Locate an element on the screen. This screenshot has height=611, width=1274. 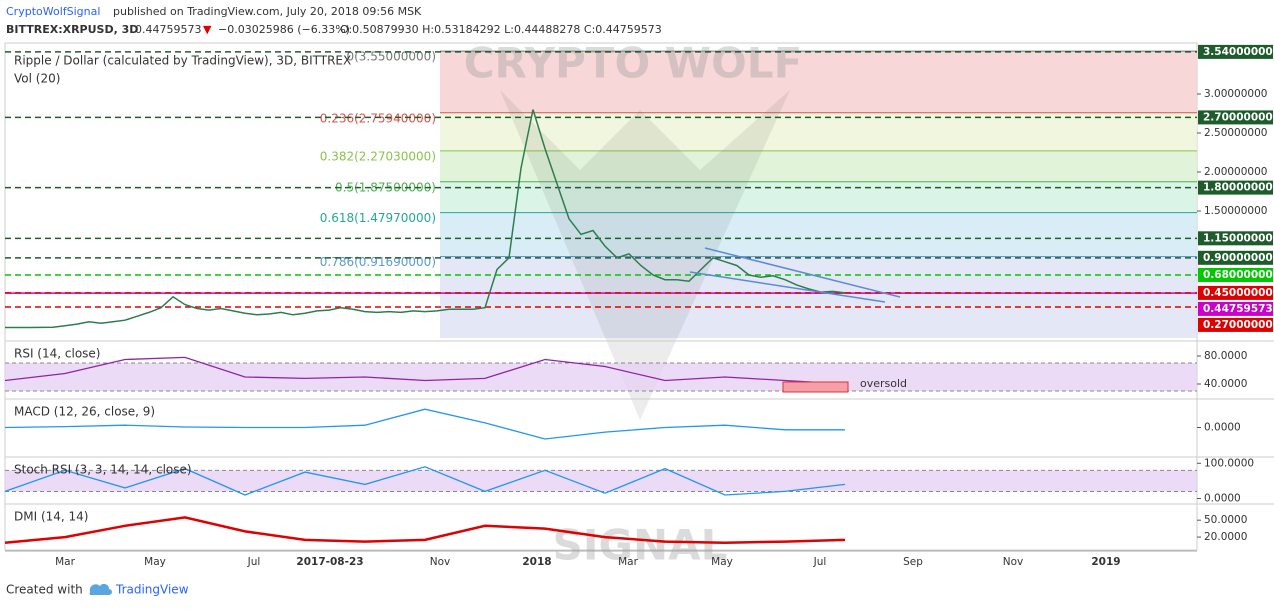
wolf-shape is located at coordinates (645, 255).